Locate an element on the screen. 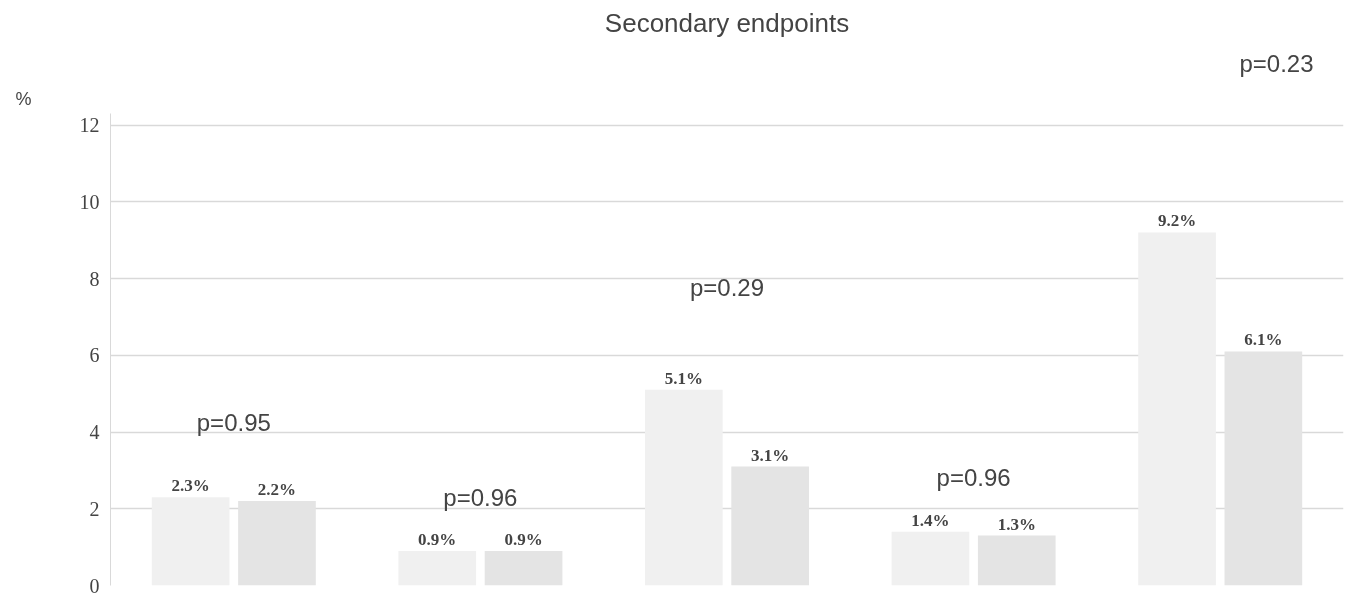  data-label: 6.1% is located at coordinates (1263, 340).